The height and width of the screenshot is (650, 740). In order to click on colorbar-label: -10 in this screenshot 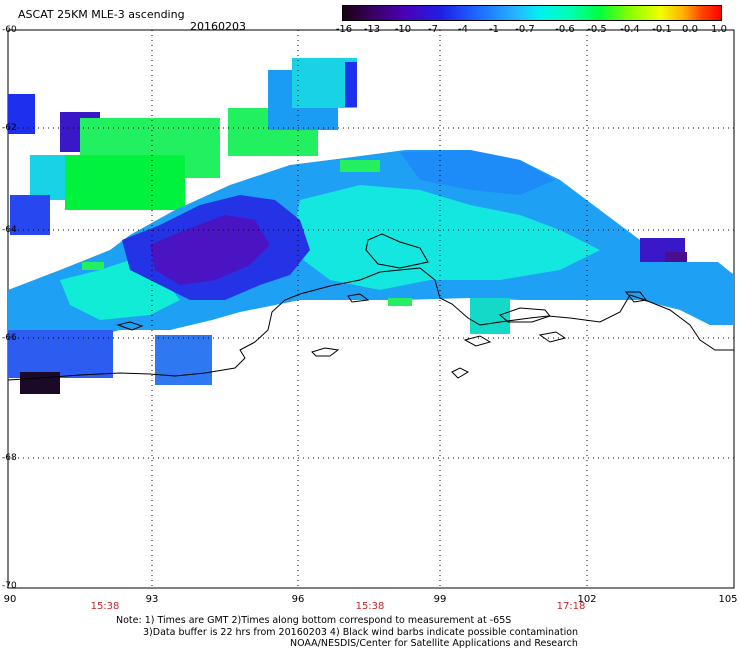, I will do `click(403, 29)`.